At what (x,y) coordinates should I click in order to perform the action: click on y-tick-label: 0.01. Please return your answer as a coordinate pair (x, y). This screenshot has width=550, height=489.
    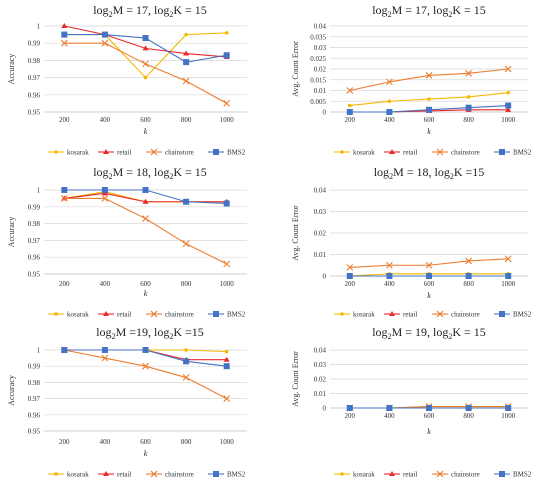
    Looking at the image, I should click on (320, 91).